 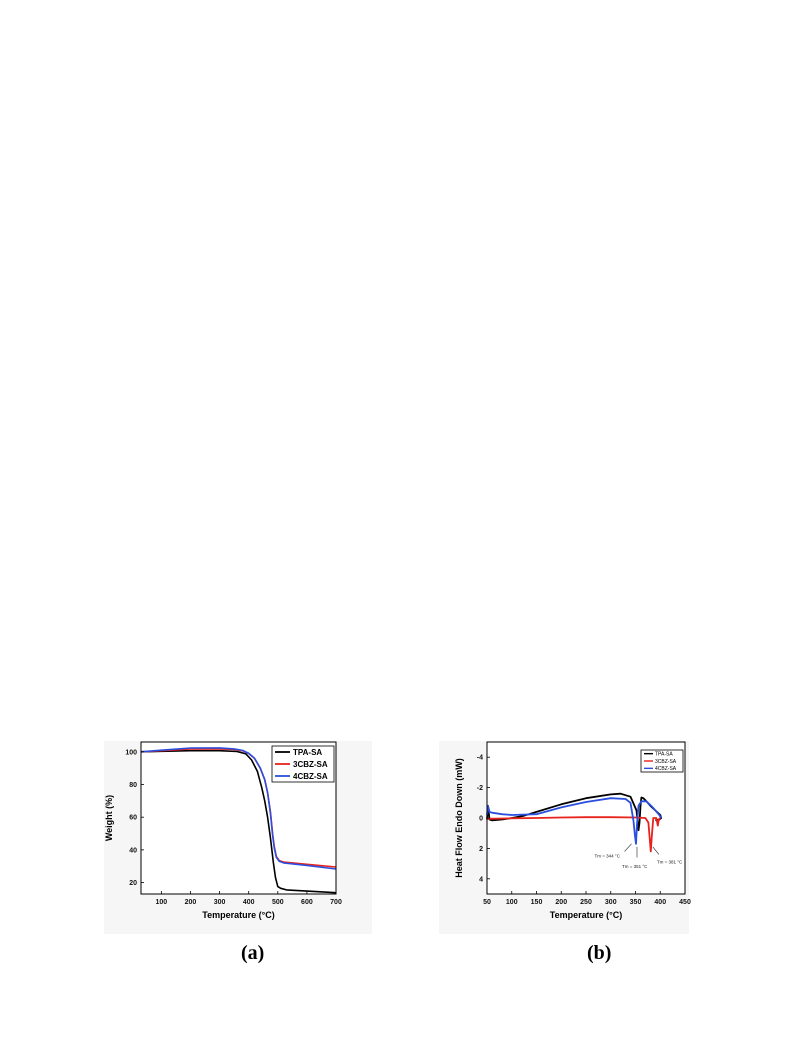 I want to click on chart-0-ytick-label-80: 80, so click(x=133, y=785).